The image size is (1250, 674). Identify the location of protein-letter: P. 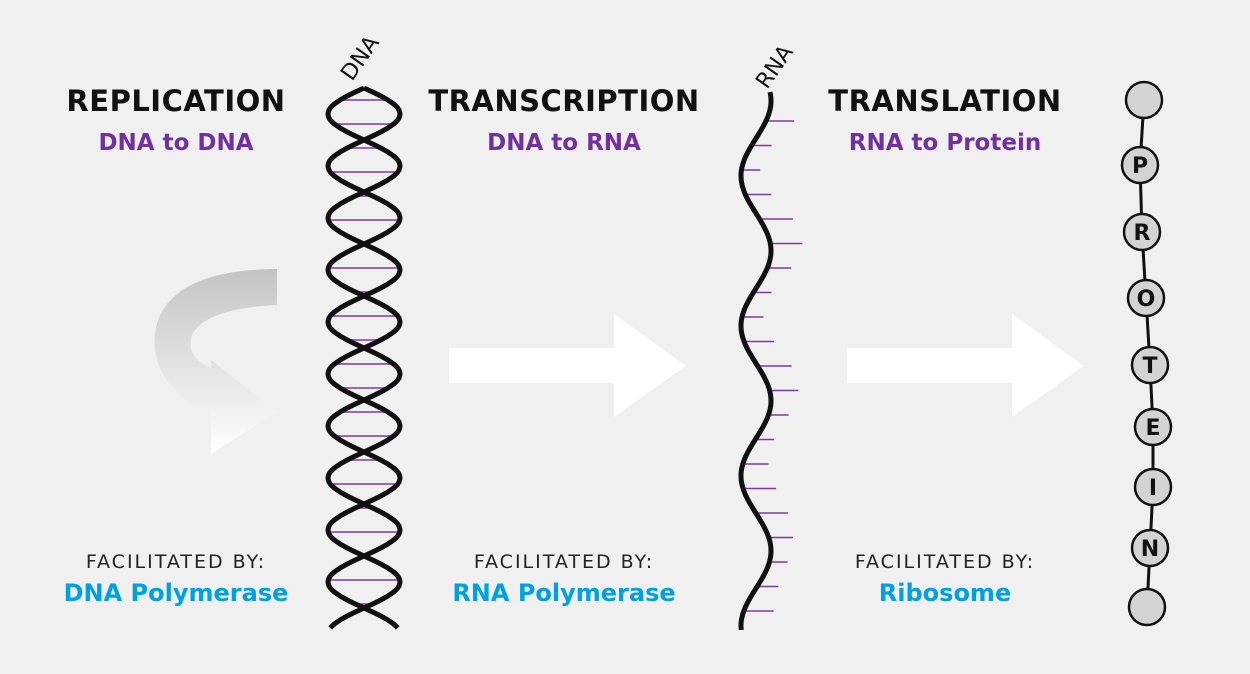
(1140, 166).